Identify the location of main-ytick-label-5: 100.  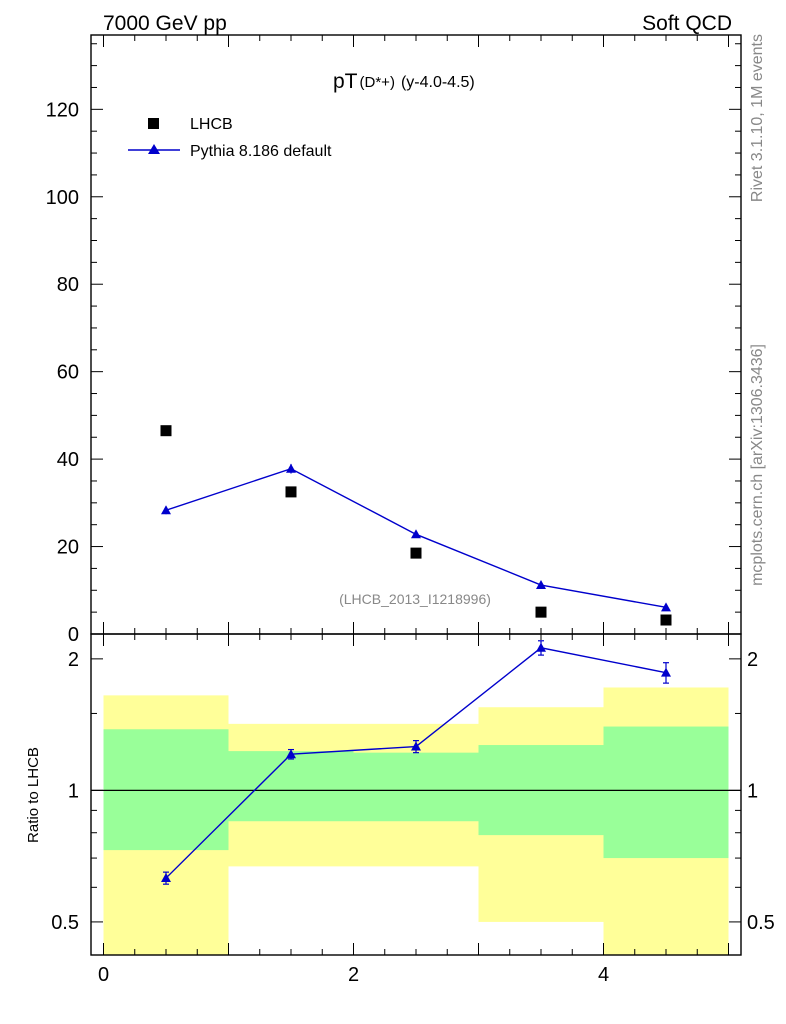
(62, 198).